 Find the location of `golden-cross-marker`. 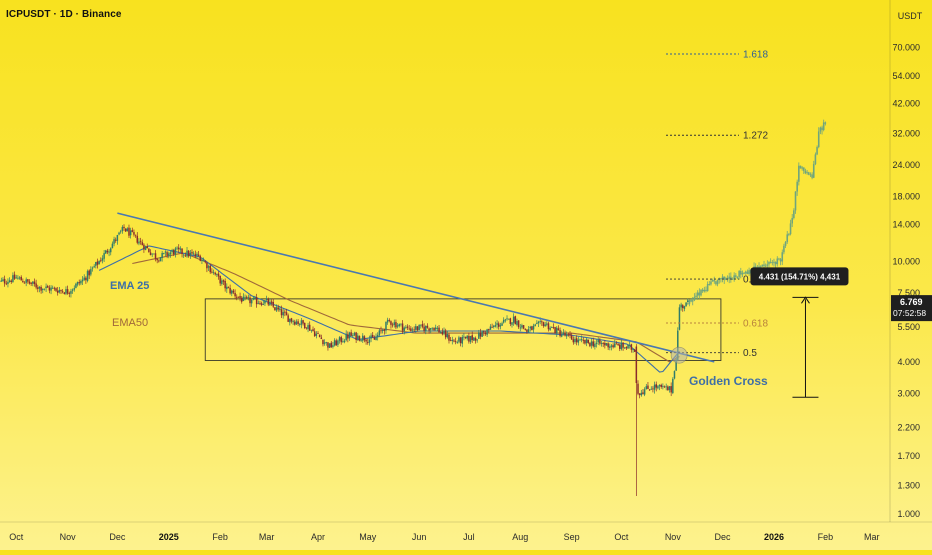

golden-cross-marker is located at coordinates (679, 355).